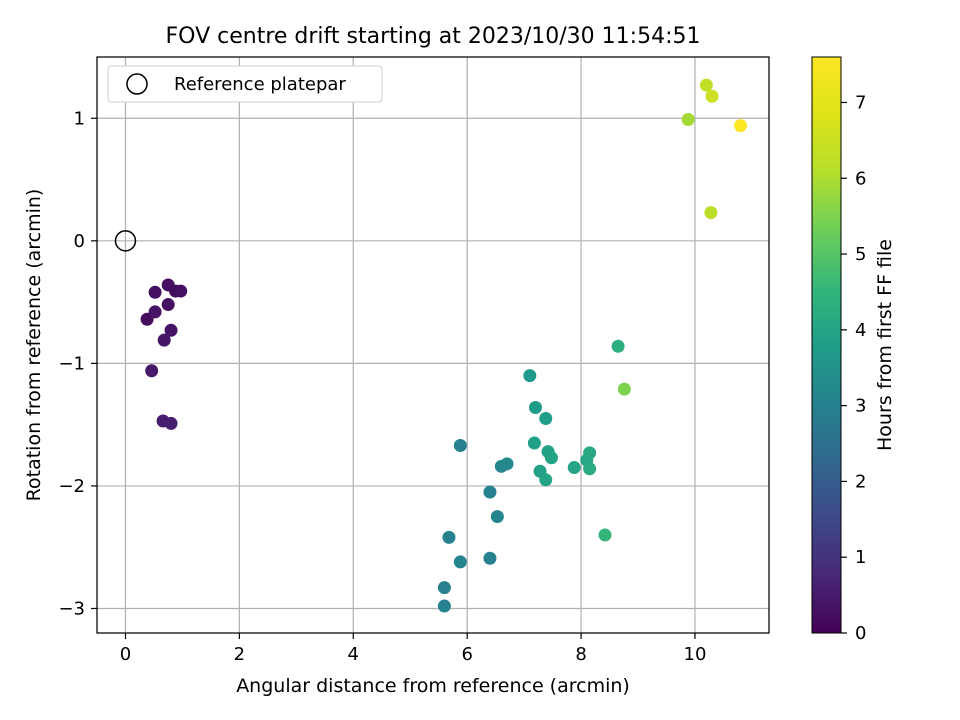  What do you see at coordinates (71, 363) in the screenshot?
I see `y-tick-label: −1` at bounding box center [71, 363].